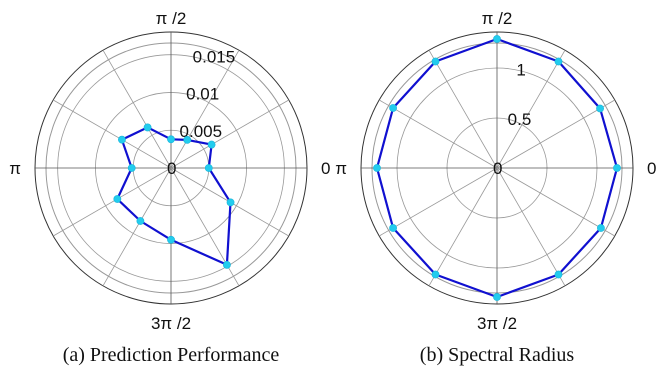 The width and height of the screenshot is (665, 377). Describe the element at coordinates (171, 355) in the screenshot. I see `figure-caption: (a) Prediction Performance` at that location.